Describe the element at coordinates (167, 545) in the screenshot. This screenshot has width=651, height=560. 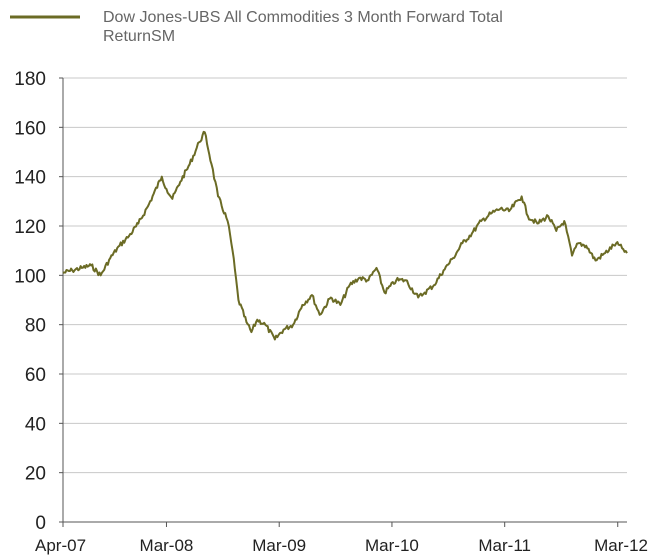
I see `x-tick-label: Mar-08` at that location.